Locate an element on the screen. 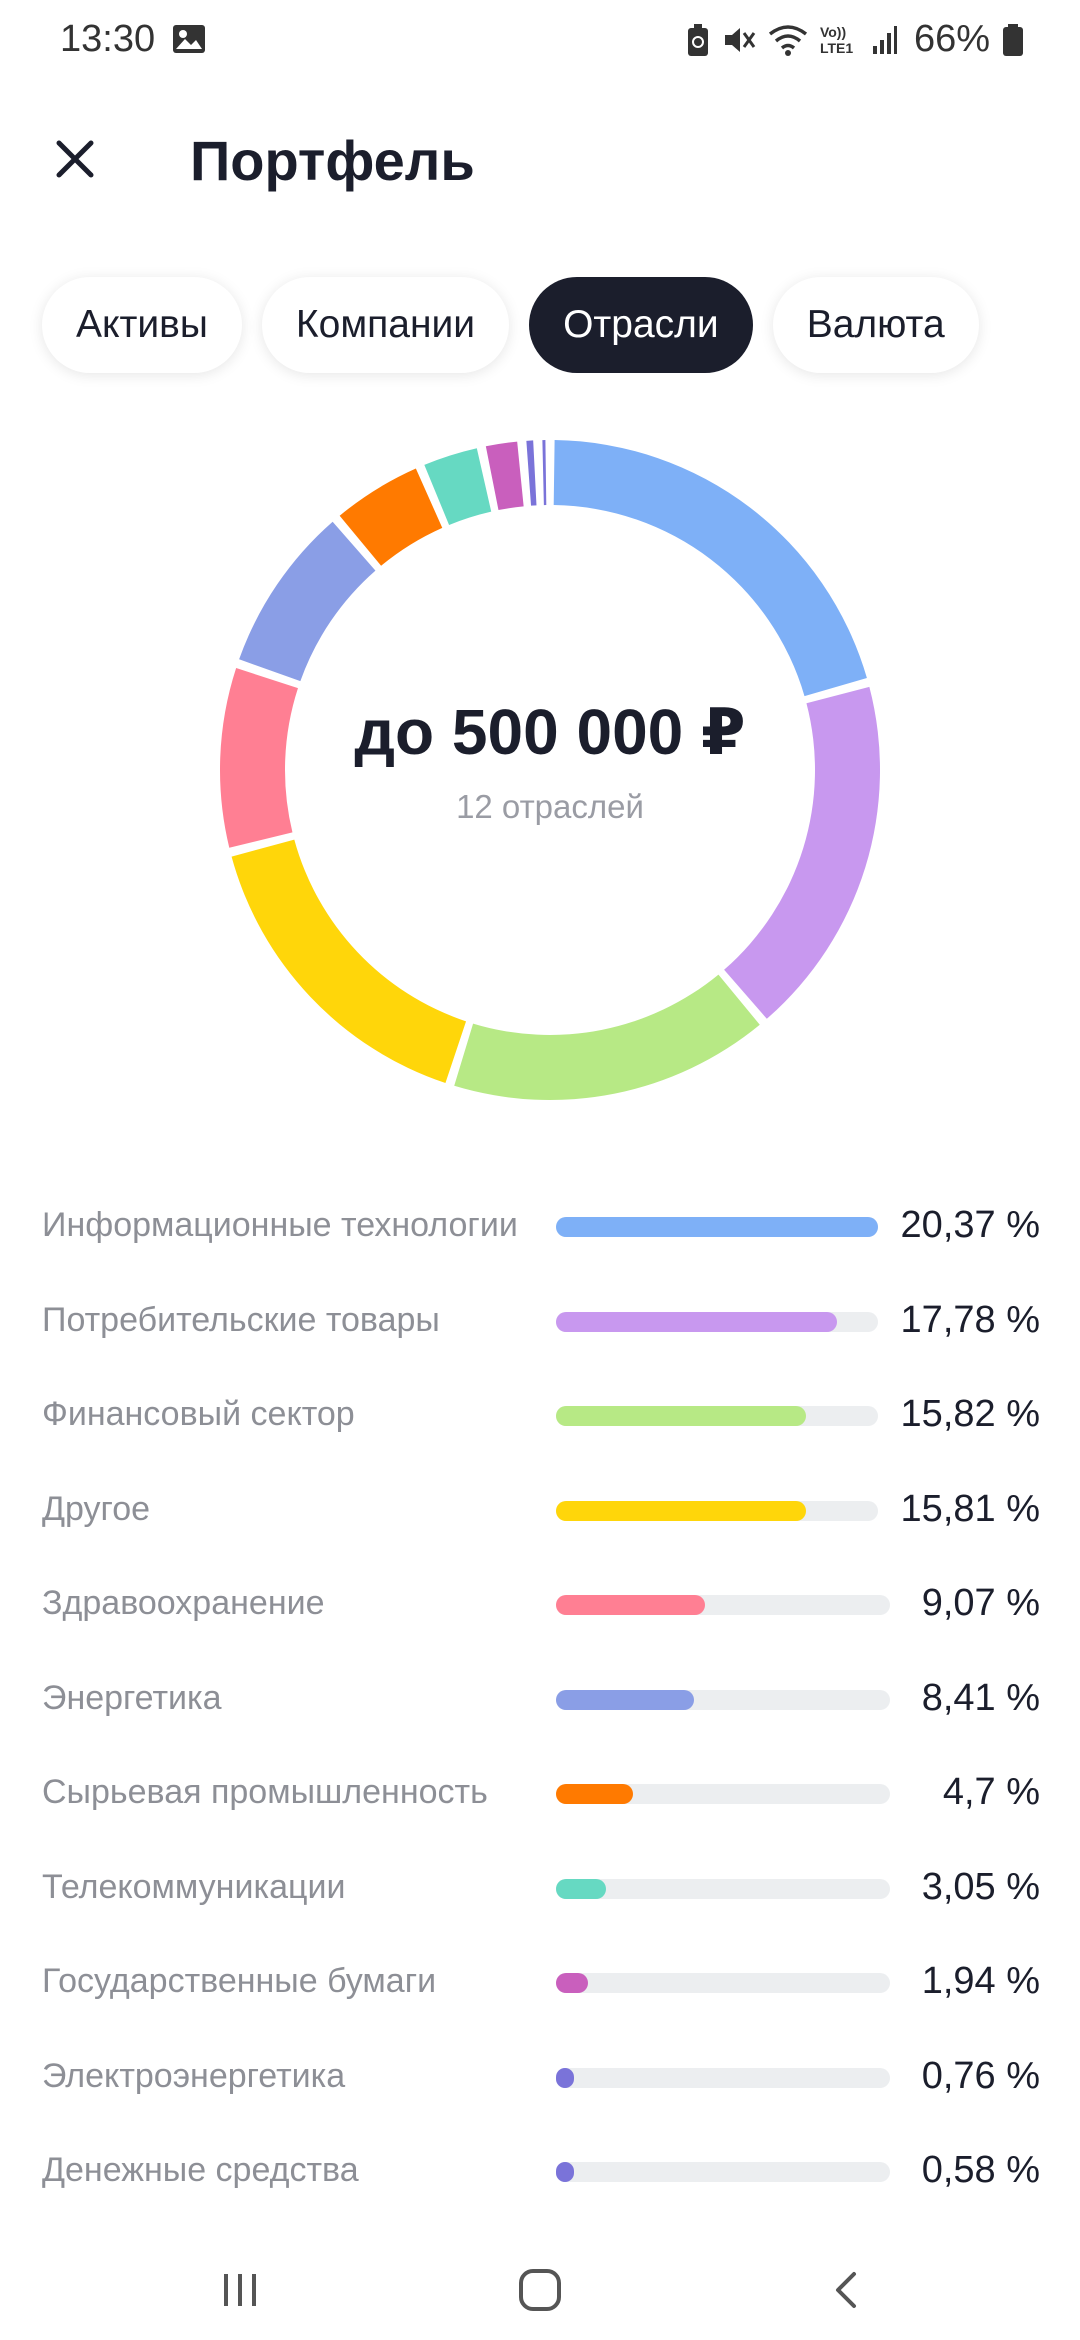 The height and width of the screenshot is (2340, 1080). sector-row: Электроэнергетика 0,76 % is located at coordinates (540, 2078).